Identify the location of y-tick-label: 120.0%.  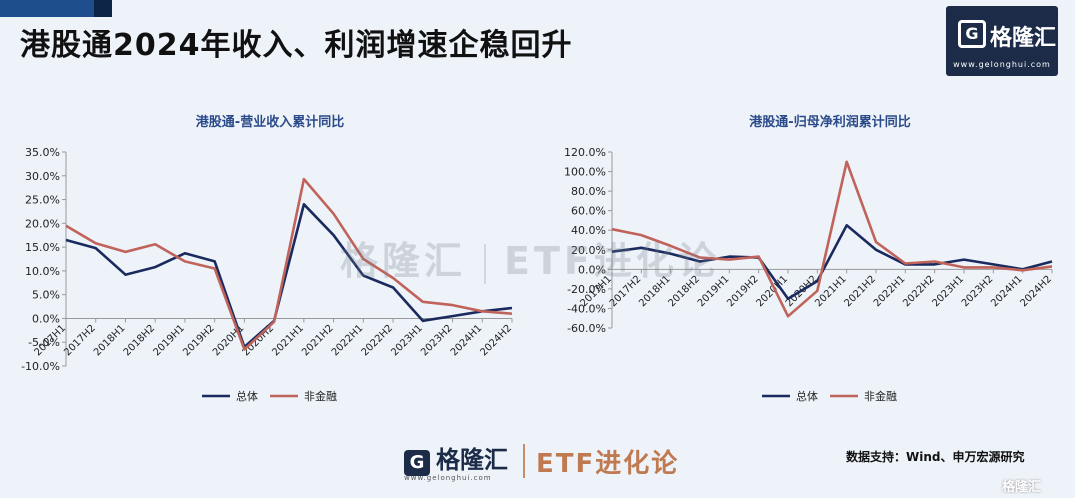
(585, 152).